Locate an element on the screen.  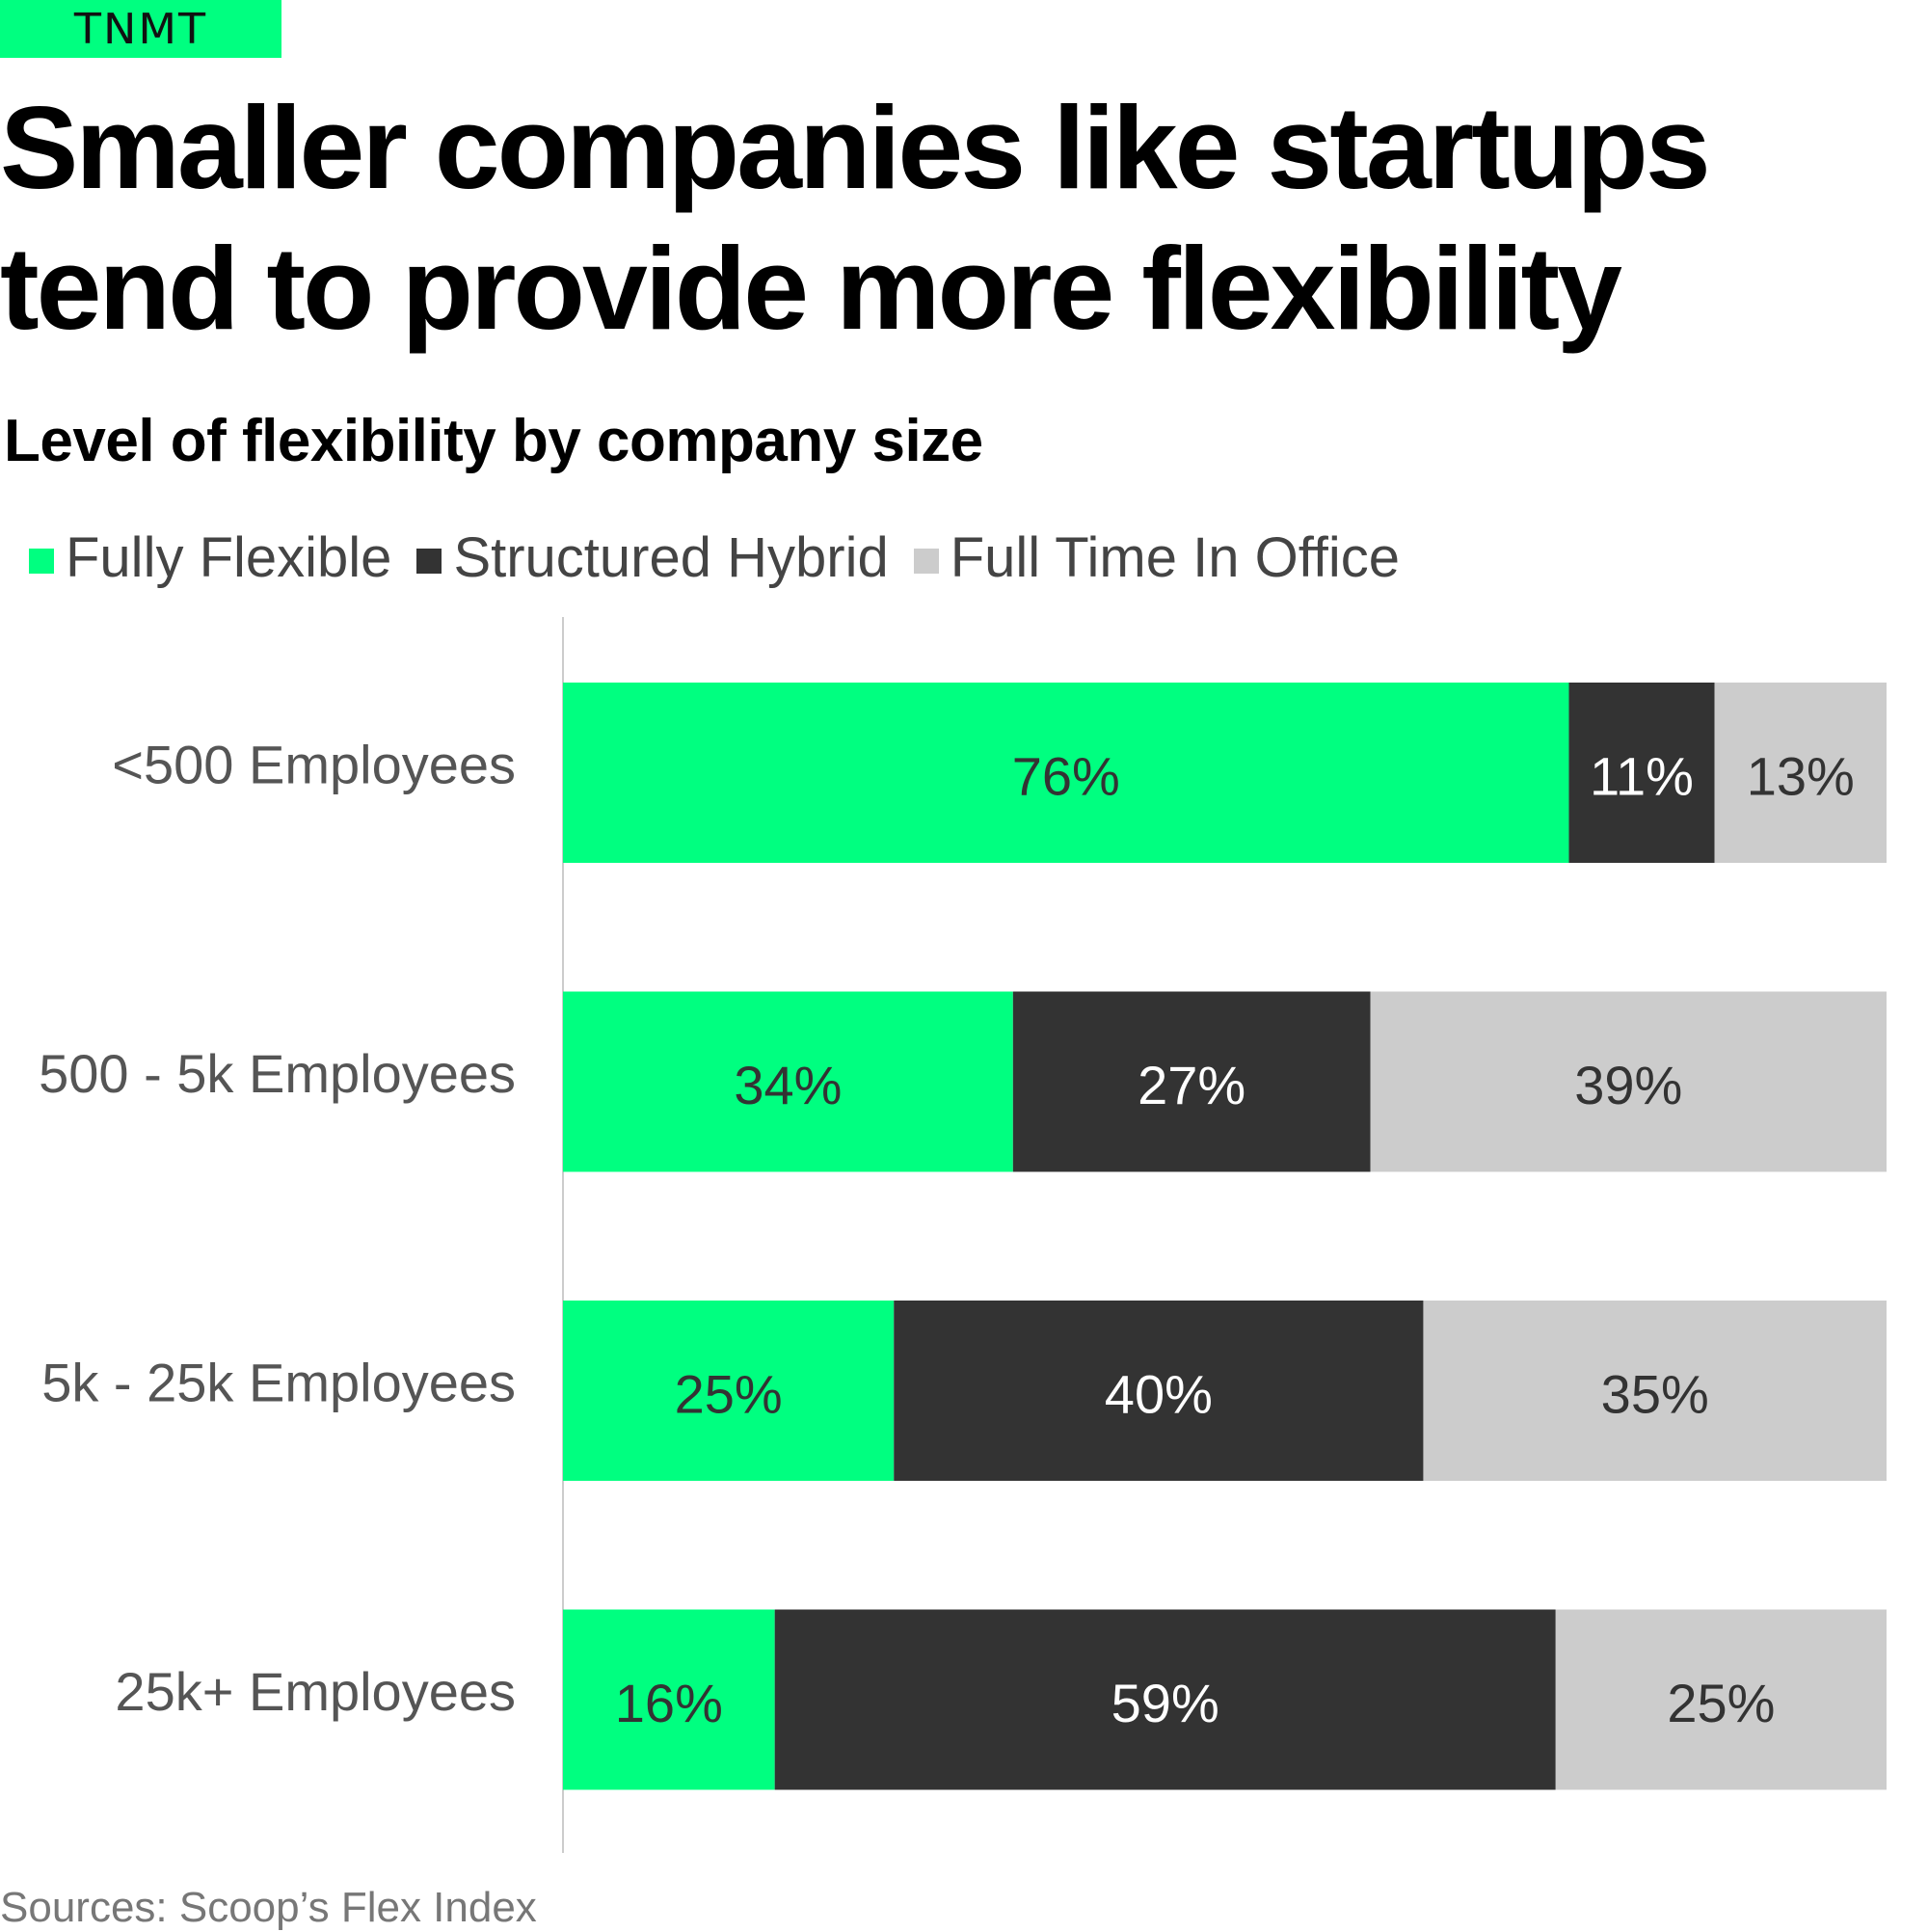
data-label: 39% is located at coordinates (1628, 1085).